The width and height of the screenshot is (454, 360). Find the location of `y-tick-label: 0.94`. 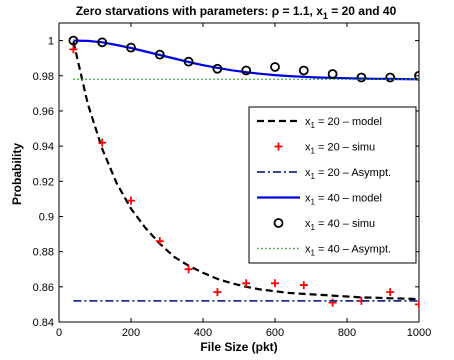

y-tick-label: 0.94 is located at coordinates (43, 147).